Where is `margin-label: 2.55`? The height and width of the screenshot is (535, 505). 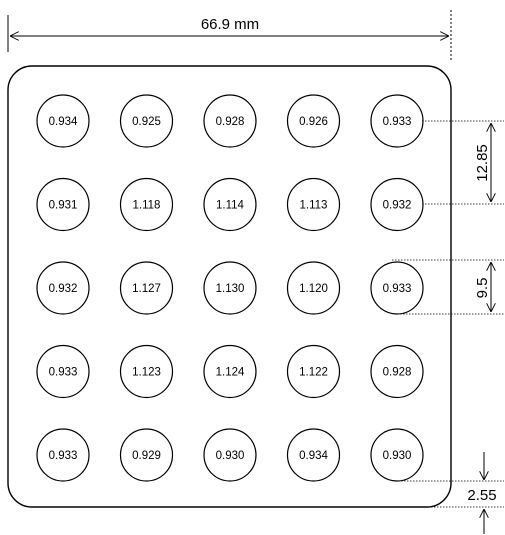
margin-label: 2.55 is located at coordinates (481, 495).